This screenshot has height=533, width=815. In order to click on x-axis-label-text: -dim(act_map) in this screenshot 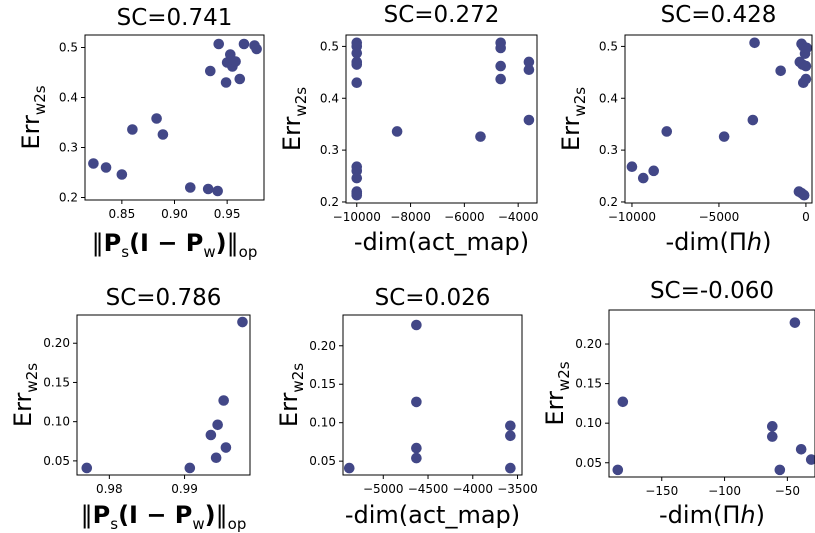, I will do `click(441, 242)`.